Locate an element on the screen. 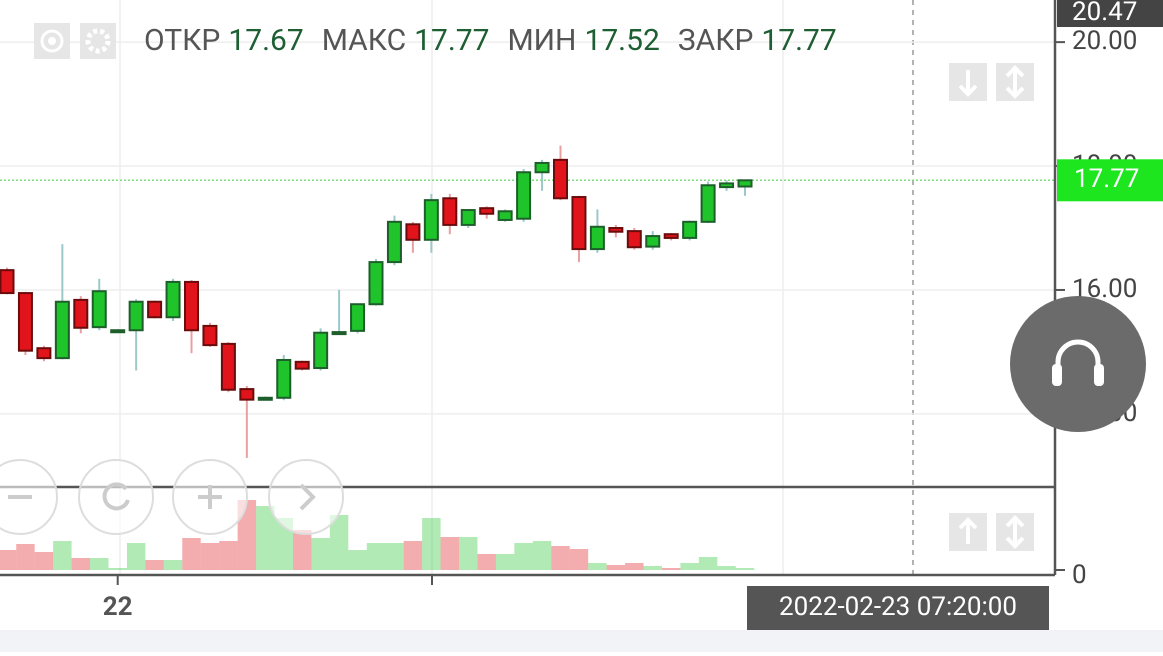 The image size is (1163, 656). y-tick-label: 20.00 is located at coordinates (1104, 41).